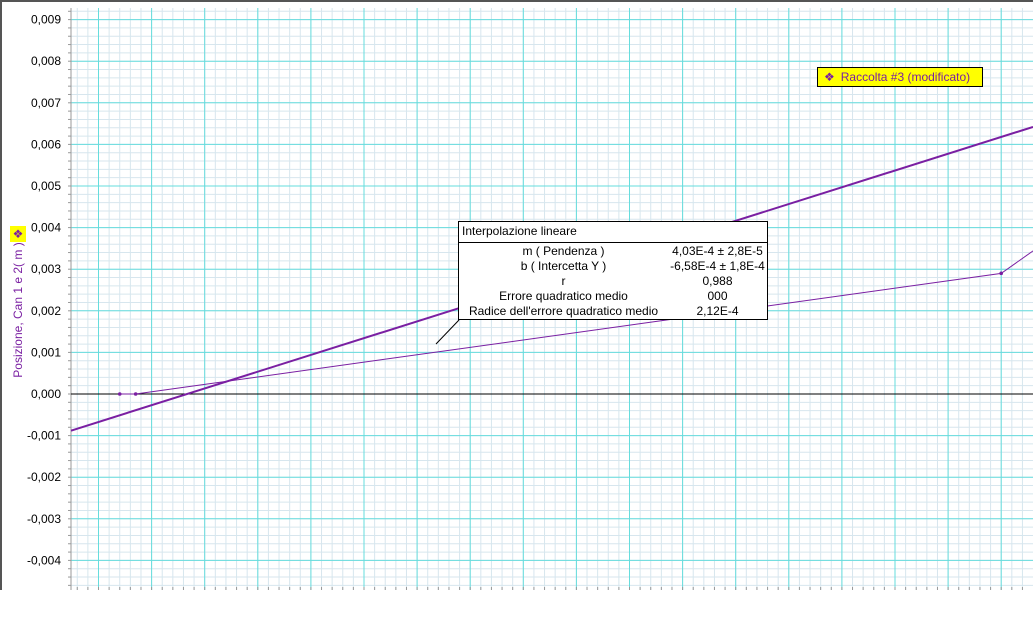 Image resolution: width=1033 pixels, height=626 pixels. What do you see at coordinates (46, 269) in the screenshot?
I see `y-tick-label: 0,003` at bounding box center [46, 269].